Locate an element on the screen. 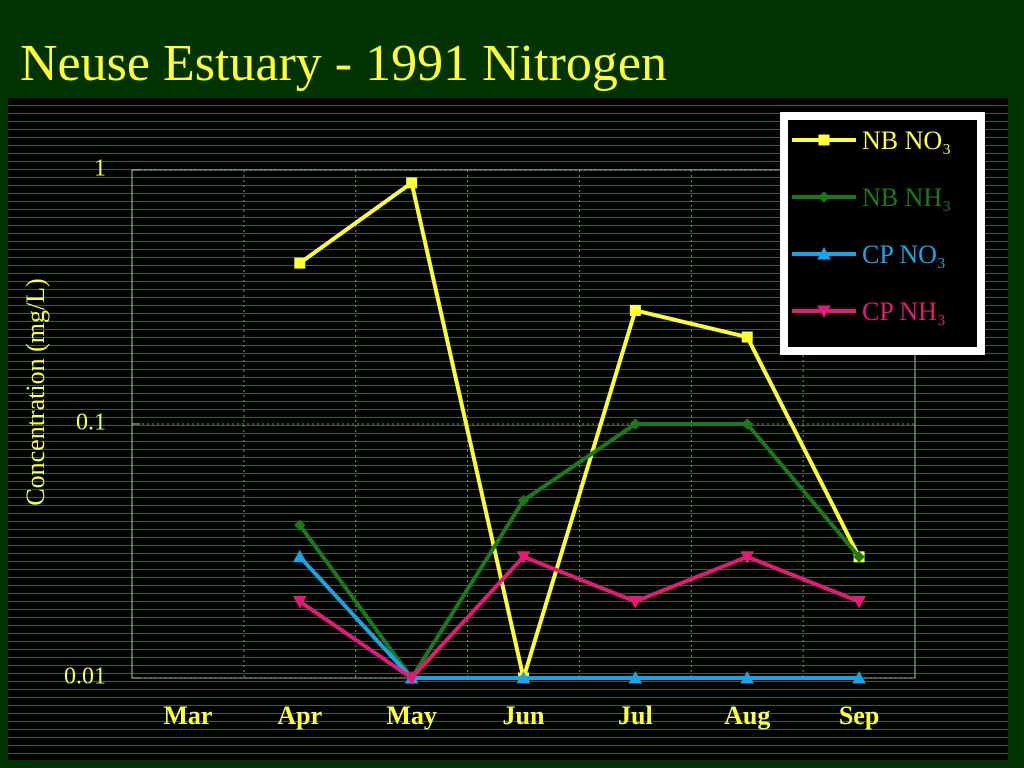  x-tick-label: Jul is located at coordinates (635, 715).